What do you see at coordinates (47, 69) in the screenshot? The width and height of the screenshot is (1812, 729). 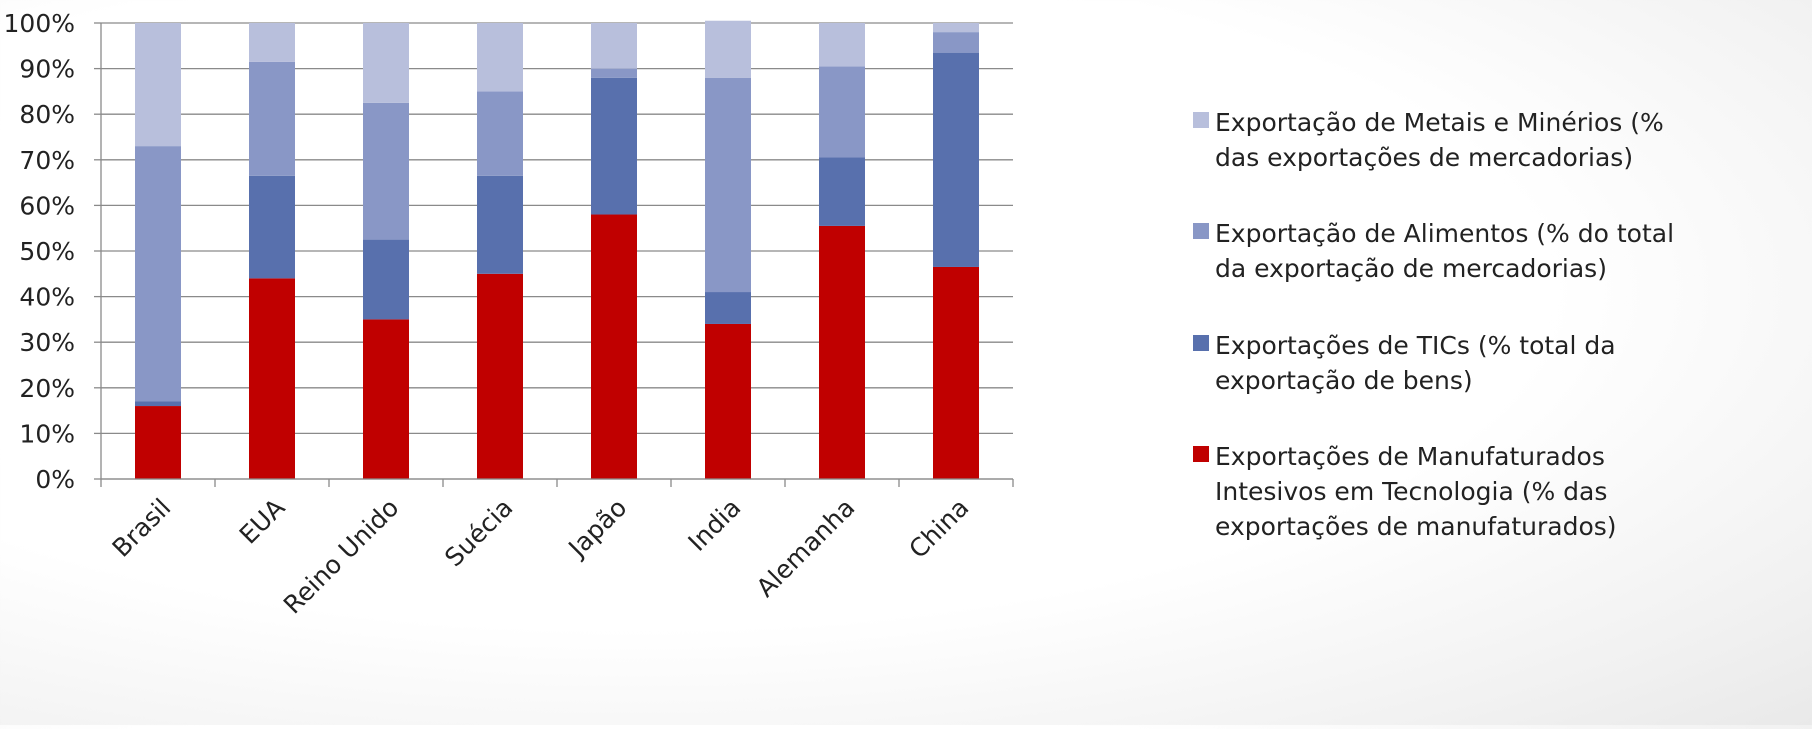 I see `y-tick-label: 90%` at bounding box center [47, 69].